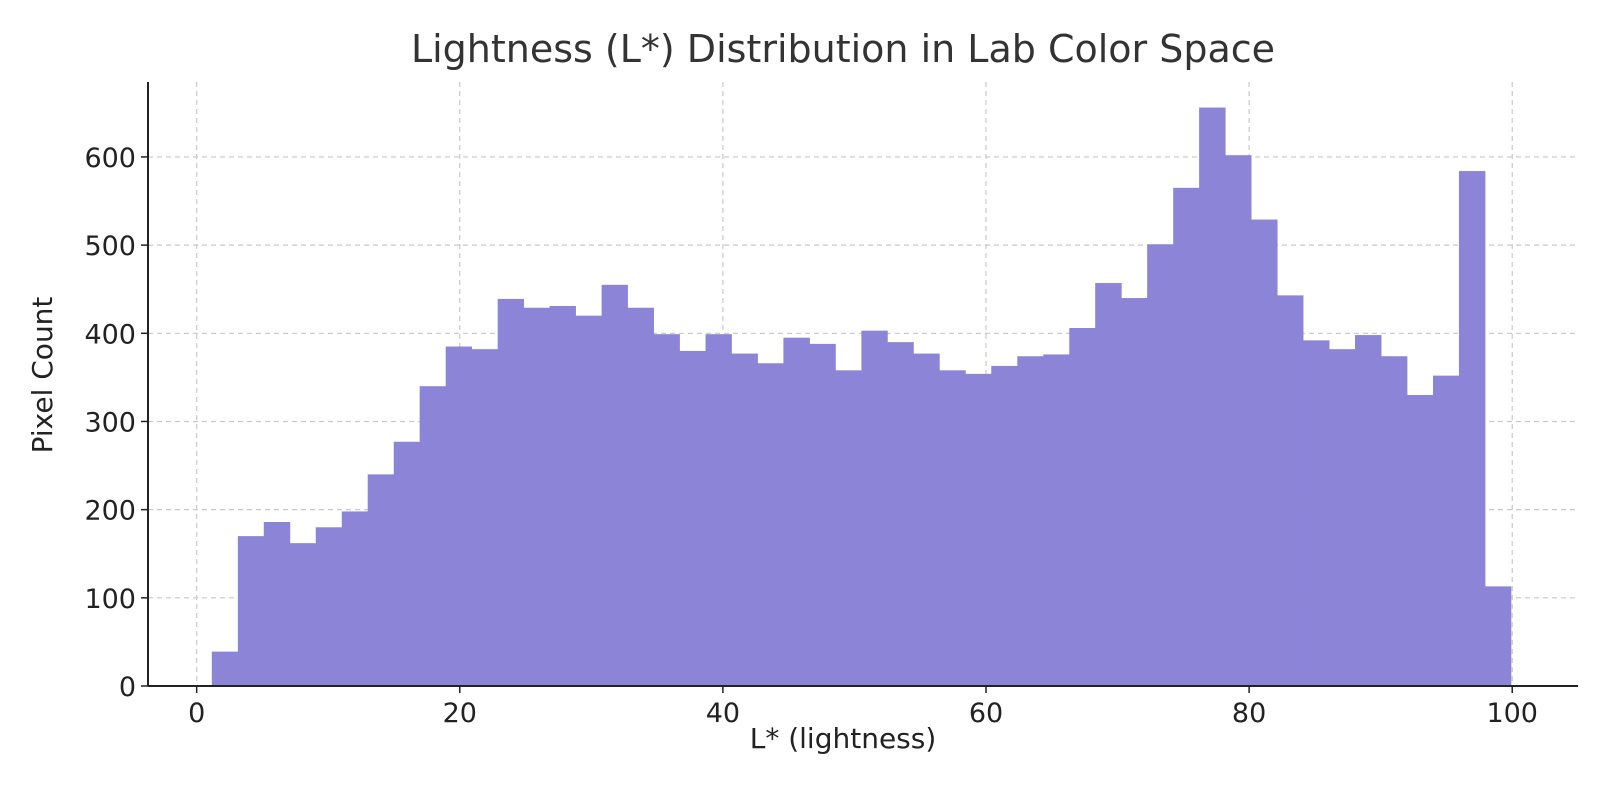 The image size is (1600, 800). Describe the element at coordinates (110, 334) in the screenshot. I see `y-tick-label: 400` at that location.